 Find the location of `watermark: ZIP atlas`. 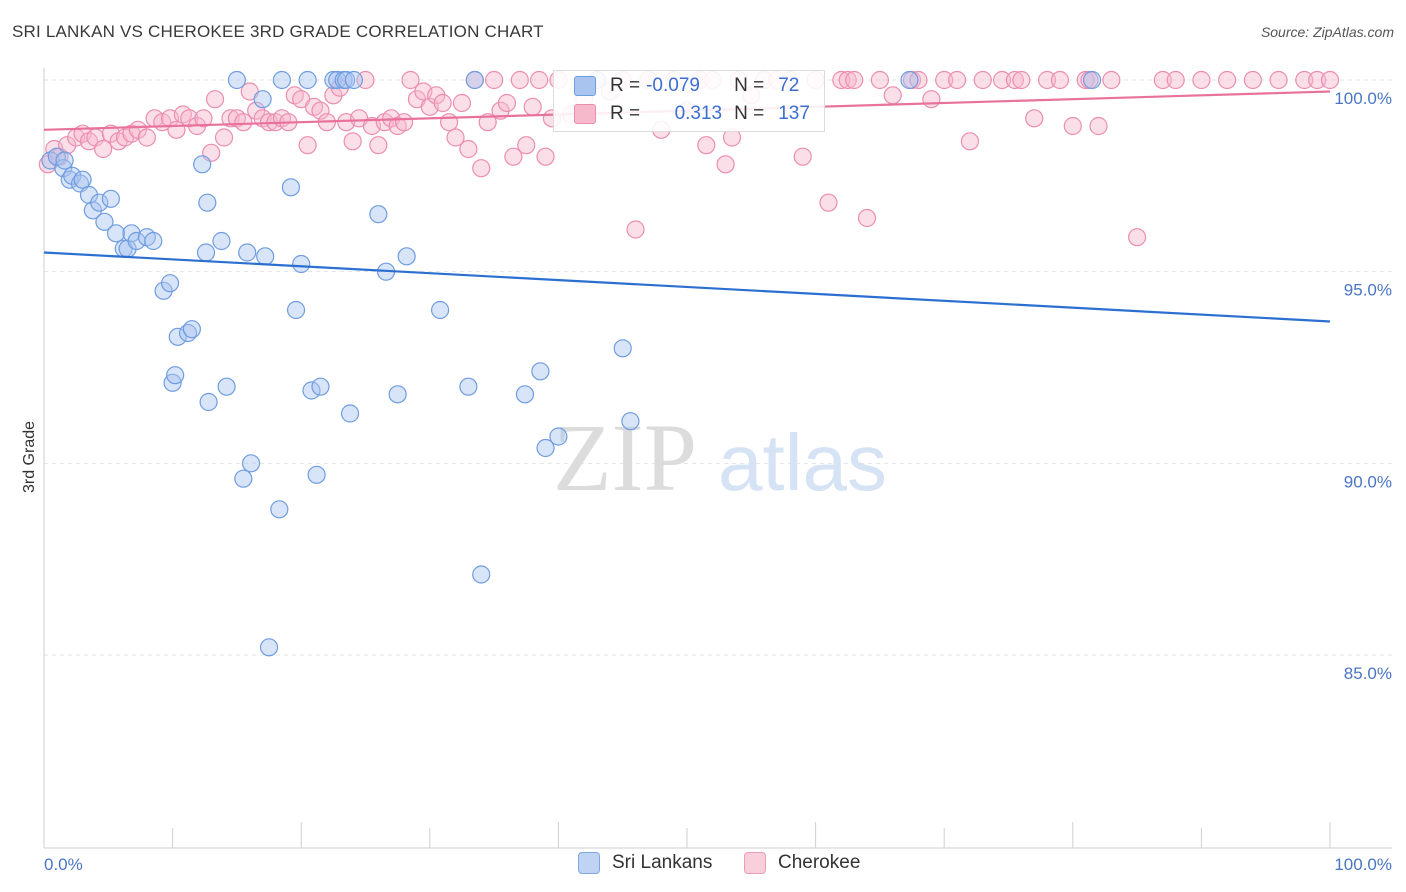

watermark: ZIP atlas is located at coordinates (720, 457).